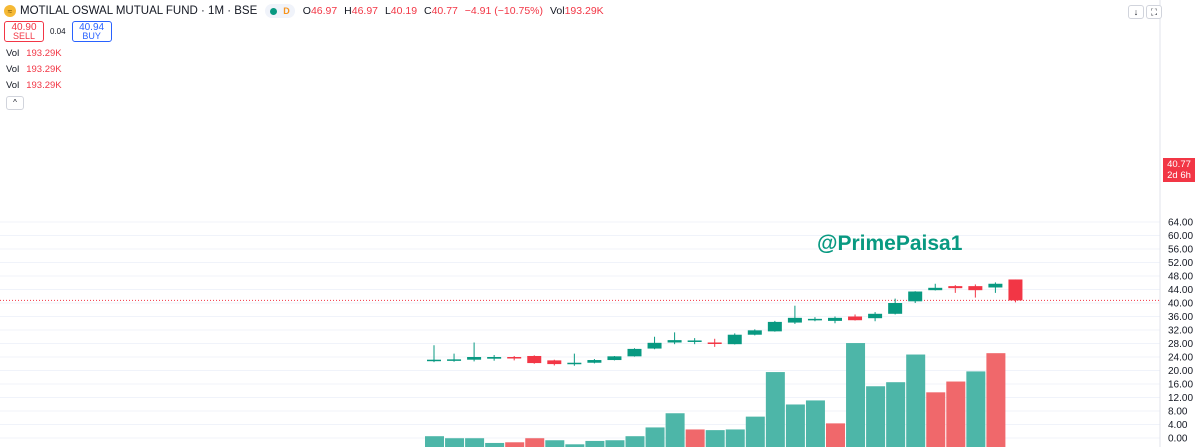 This screenshot has height=447, width=1200. I want to click on fullscreen-icon: ⛶, so click(1154, 12).